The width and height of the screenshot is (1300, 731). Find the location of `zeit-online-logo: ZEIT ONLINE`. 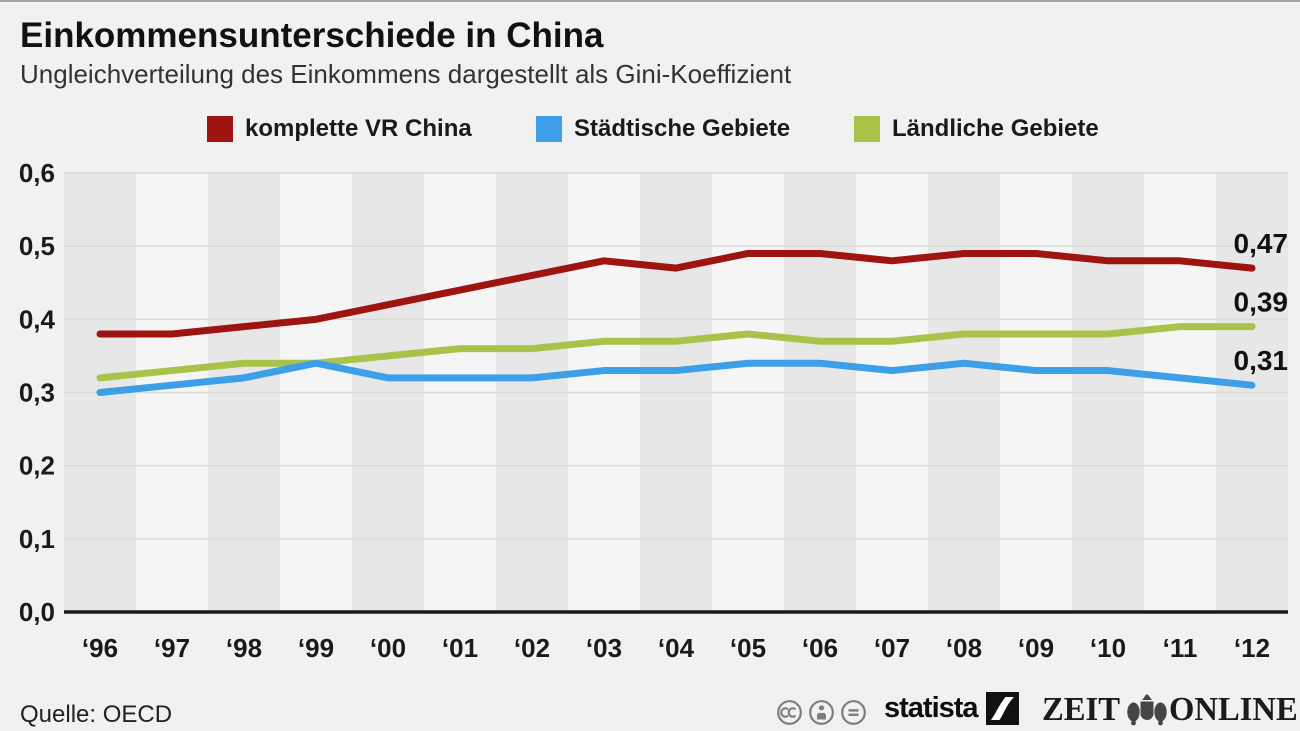

zeit-online-logo: ZEIT ONLINE is located at coordinates (1171, 710).